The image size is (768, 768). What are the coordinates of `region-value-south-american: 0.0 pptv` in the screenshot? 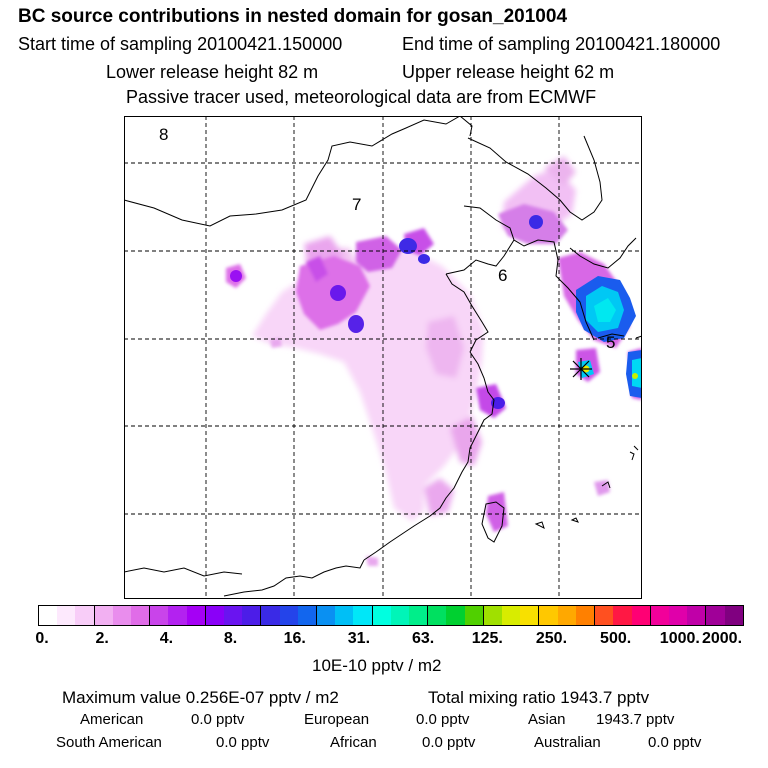 It's located at (243, 742).